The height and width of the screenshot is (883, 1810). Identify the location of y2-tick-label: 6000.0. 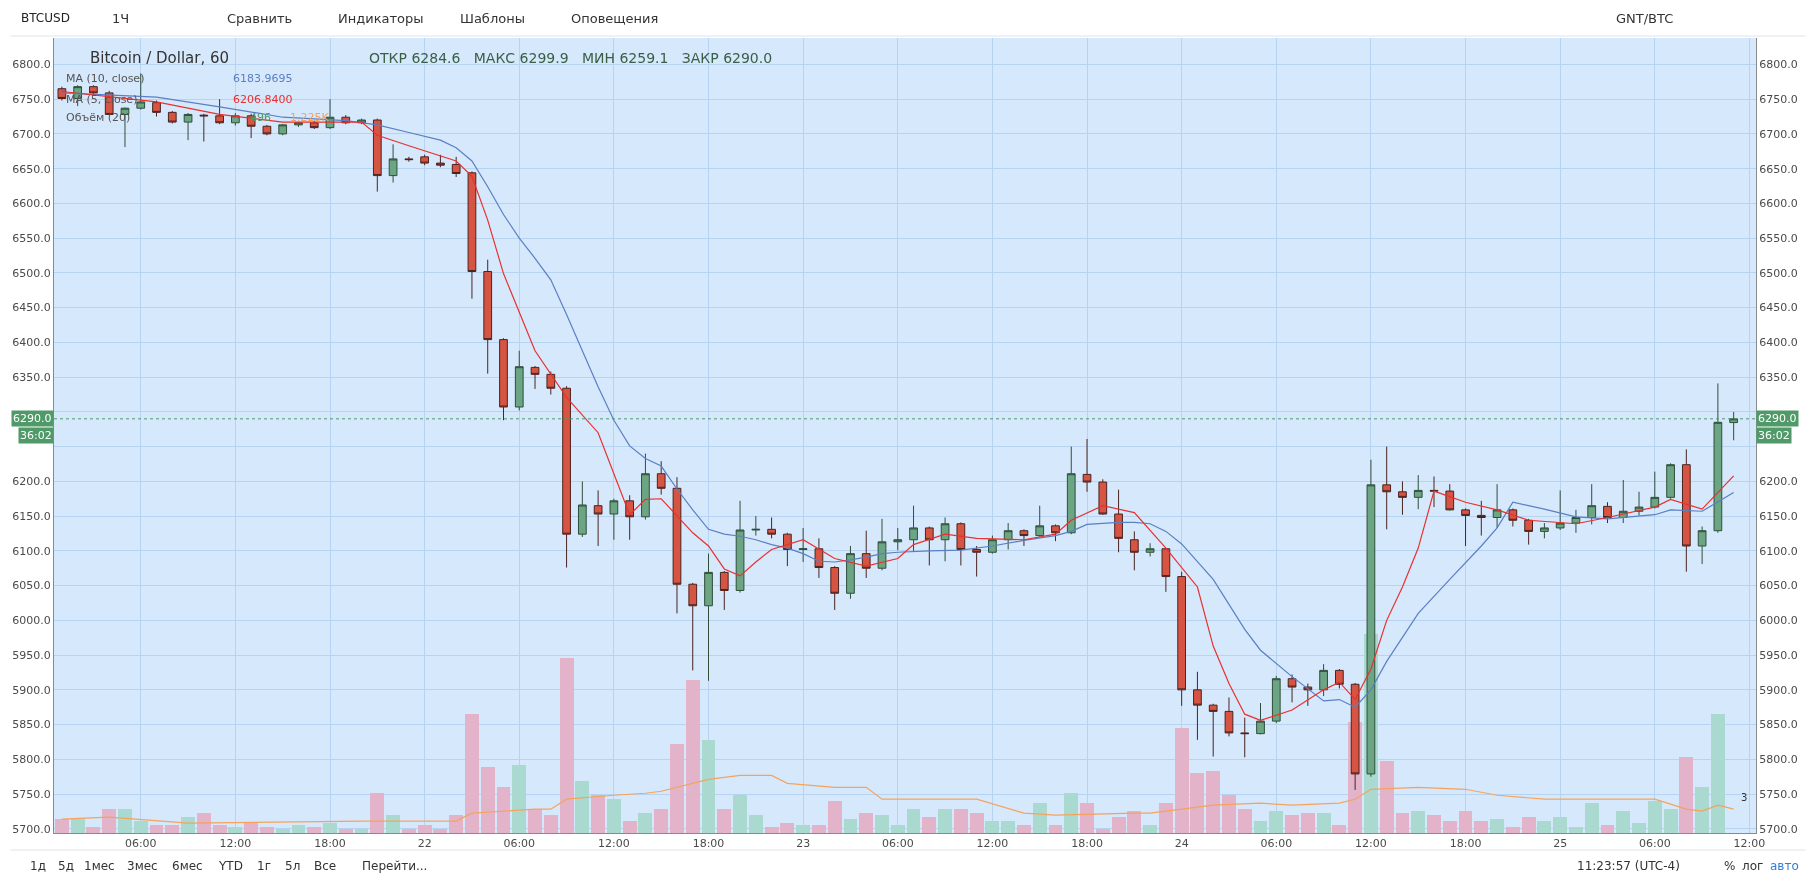
(1778, 621).